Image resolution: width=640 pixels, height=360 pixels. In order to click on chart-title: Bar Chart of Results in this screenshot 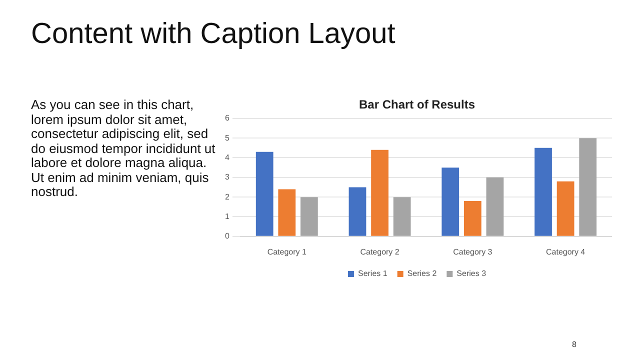, I will do `click(417, 105)`.